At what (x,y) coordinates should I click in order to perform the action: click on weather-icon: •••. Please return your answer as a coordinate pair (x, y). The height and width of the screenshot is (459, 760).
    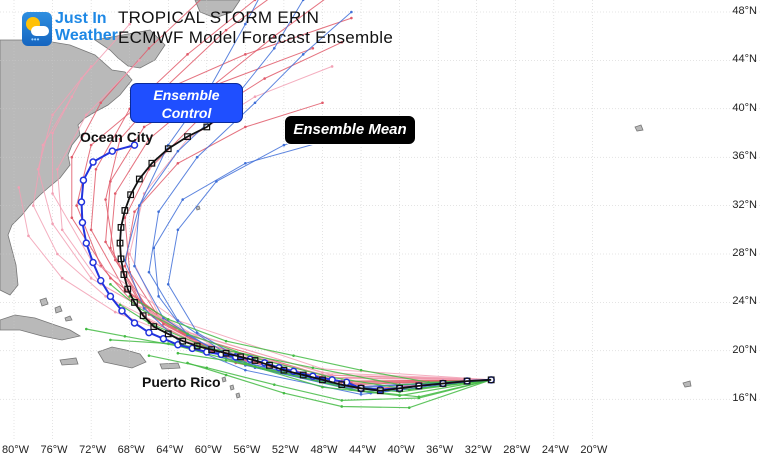
    Looking at the image, I should click on (37, 29).